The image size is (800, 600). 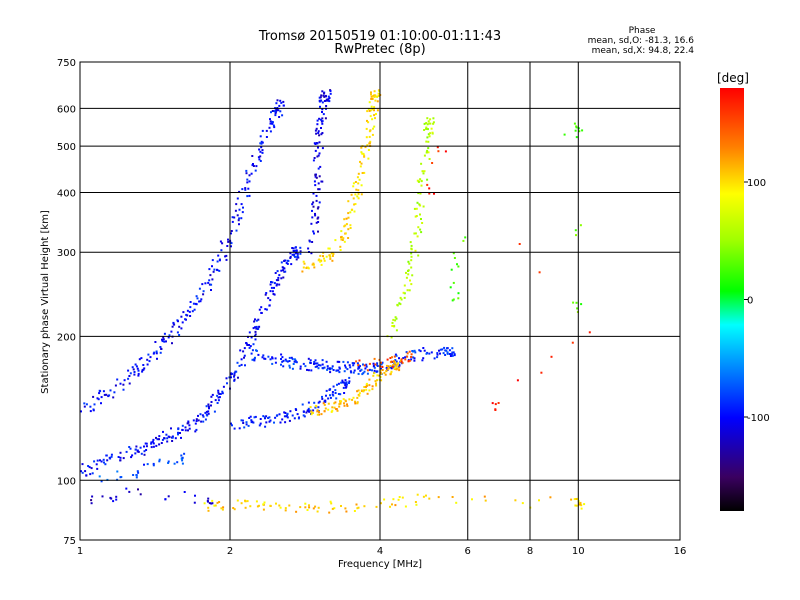 I want to click on y-tick-label: 100, so click(x=66, y=481).